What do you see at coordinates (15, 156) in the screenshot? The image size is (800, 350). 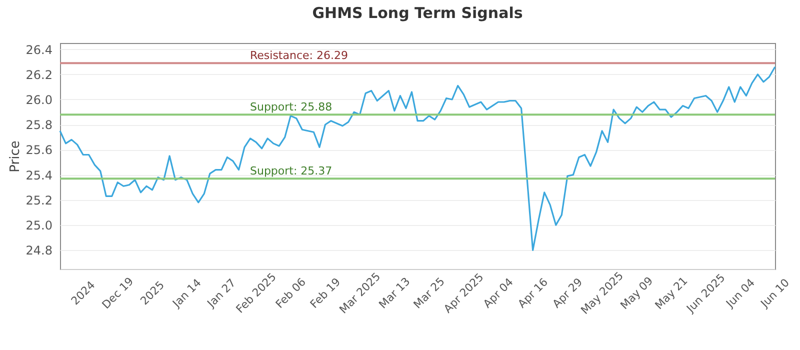 I see `y-axis-title: Price` at bounding box center [15, 156].